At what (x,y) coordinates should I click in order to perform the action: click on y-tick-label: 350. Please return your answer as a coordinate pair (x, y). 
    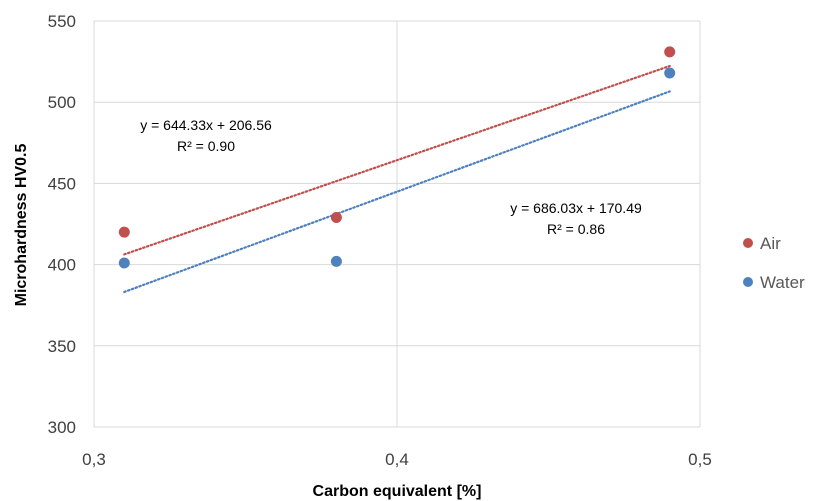
    Looking at the image, I should click on (62, 346).